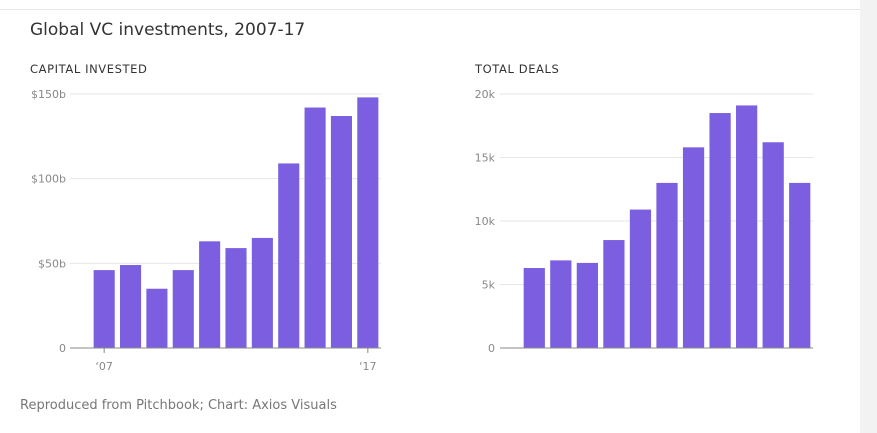  Describe the element at coordinates (430, 9) in the screenshot. I see `top-divider` at that location.